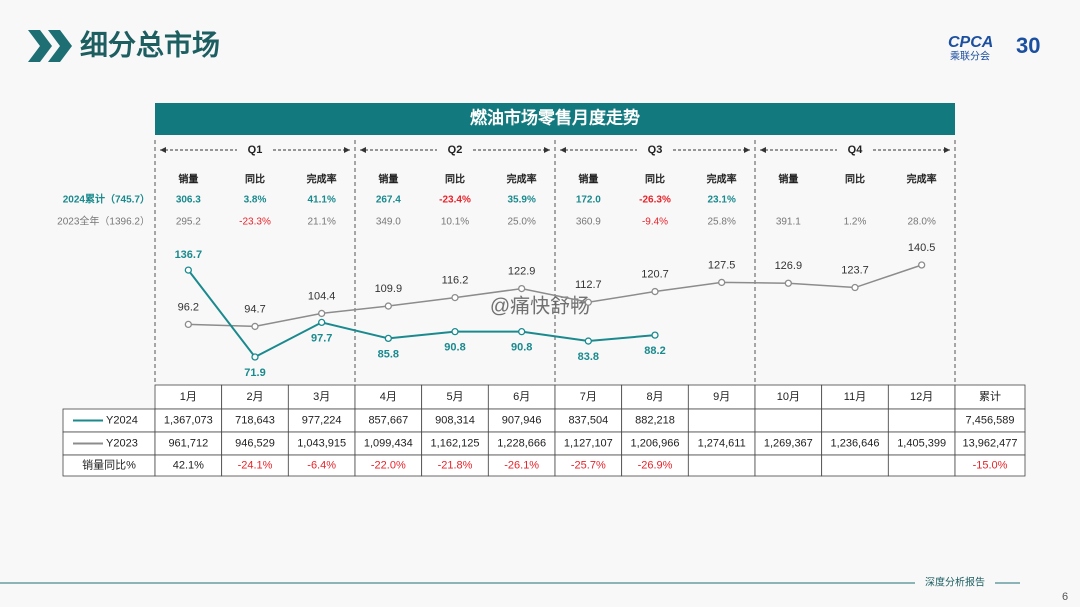  Describe the element at coordinates (588, 443) in the screenshot. I see `table-value: 1,127,107` at that location.